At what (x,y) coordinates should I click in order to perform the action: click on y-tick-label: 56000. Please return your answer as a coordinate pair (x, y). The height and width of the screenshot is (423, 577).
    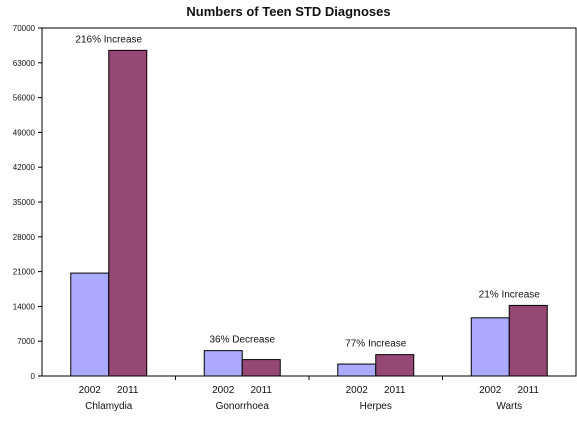
    Looking at the image, I should click on (24, 98).